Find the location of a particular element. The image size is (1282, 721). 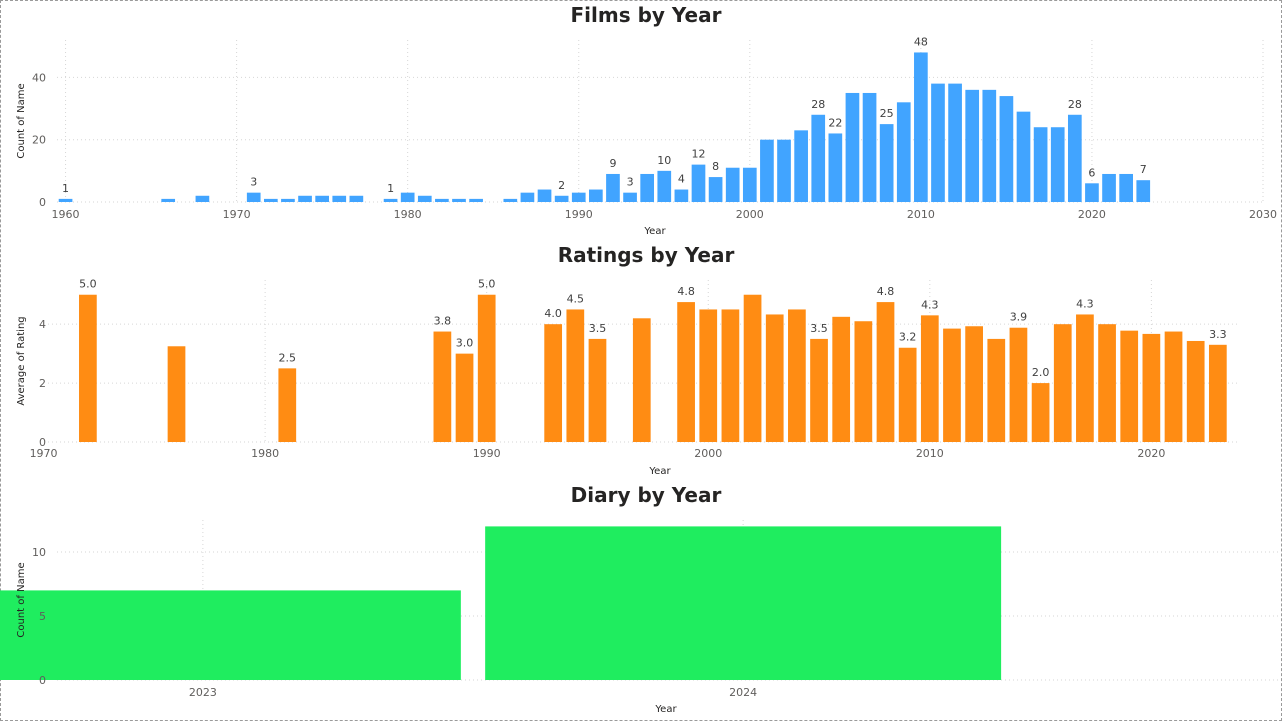

films-bar-1975 is located at coordinates (322, 199).